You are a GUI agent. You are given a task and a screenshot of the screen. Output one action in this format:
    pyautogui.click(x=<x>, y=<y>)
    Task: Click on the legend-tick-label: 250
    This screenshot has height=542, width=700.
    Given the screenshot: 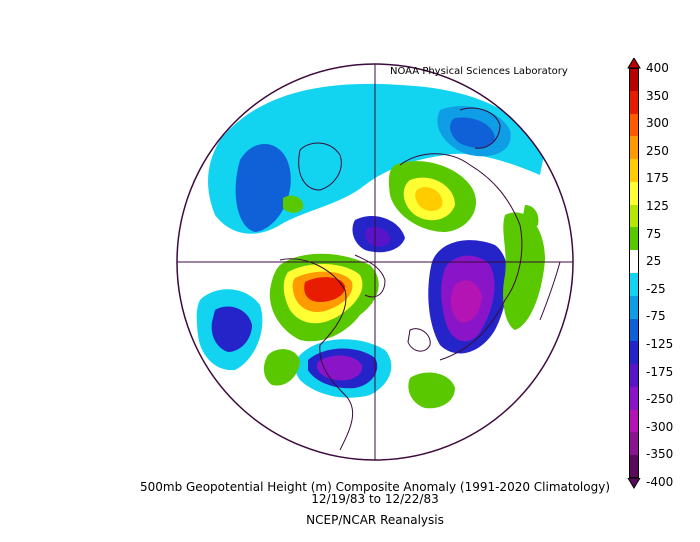 What is the action you would take?
    pyautogui.click(x=657, y=150)
    